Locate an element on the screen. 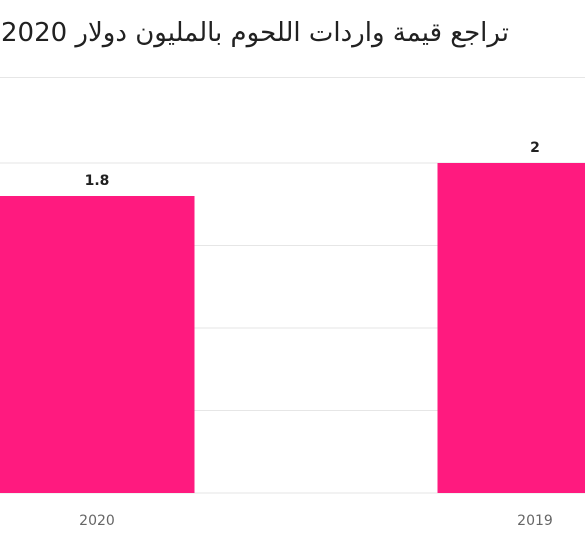 The image size is (585, 551). x-tick-2019: 2019 is located at coordinates (535, 521).